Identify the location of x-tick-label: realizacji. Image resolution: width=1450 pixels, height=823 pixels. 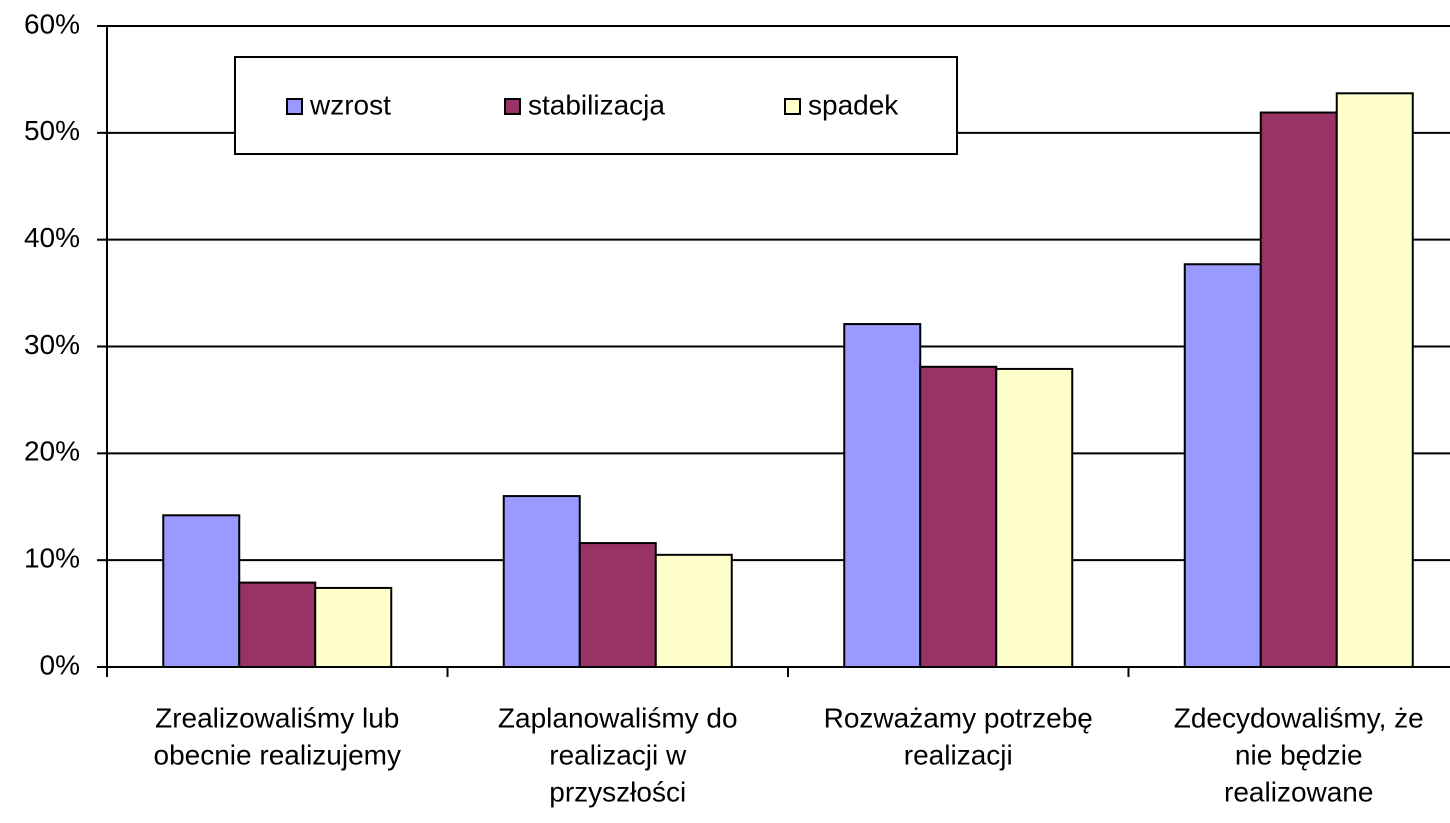
(958, 754).